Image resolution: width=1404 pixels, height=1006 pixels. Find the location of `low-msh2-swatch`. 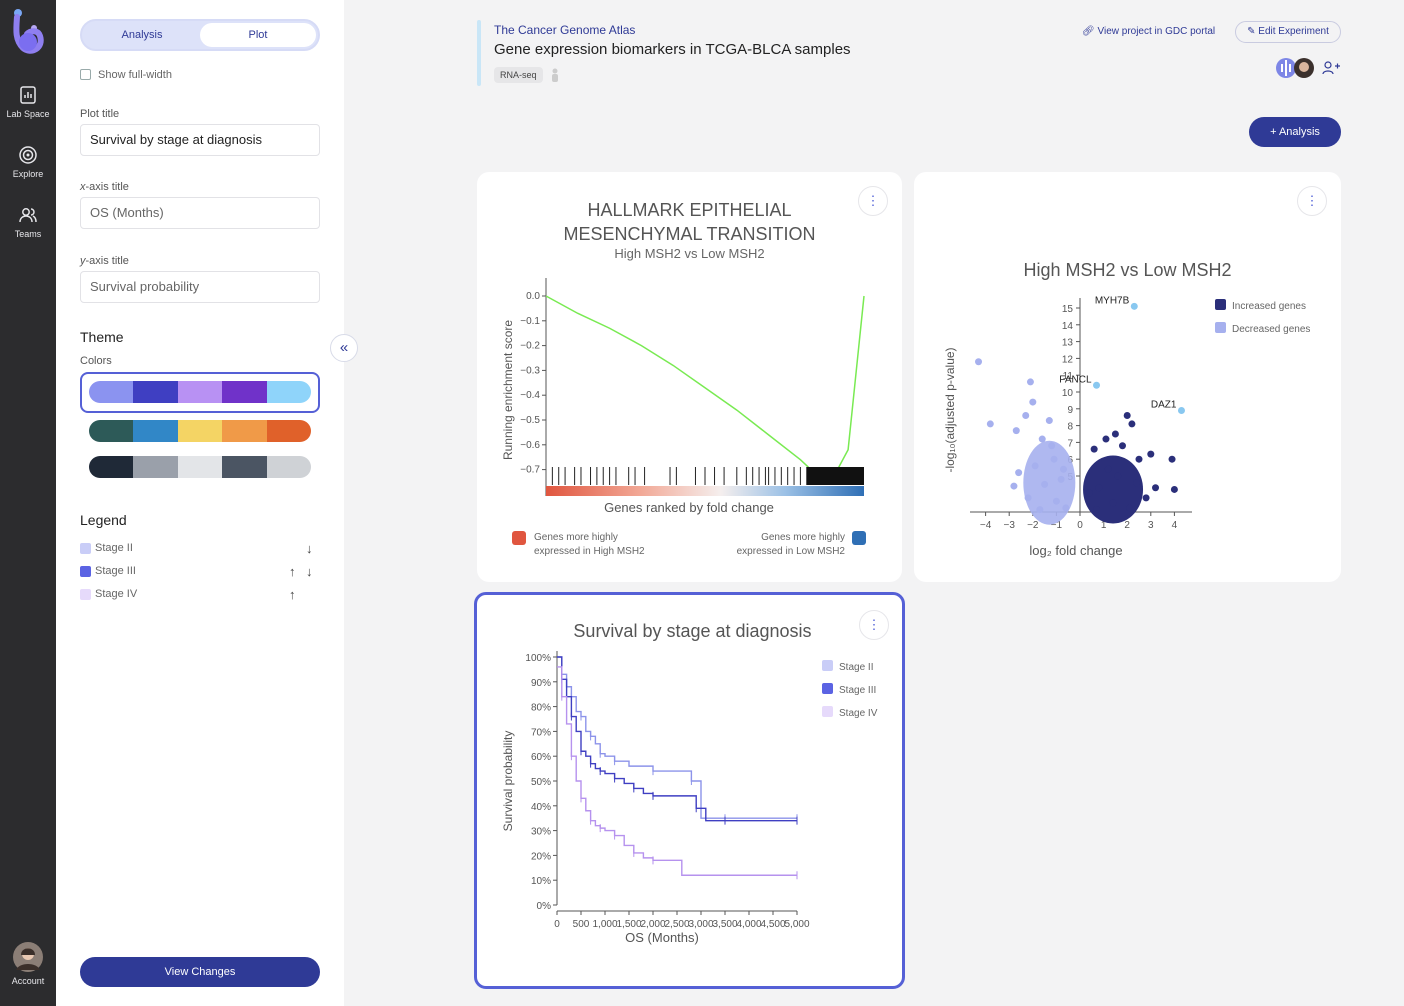

low-msh2-swatch is located at coordinates (859, 538).